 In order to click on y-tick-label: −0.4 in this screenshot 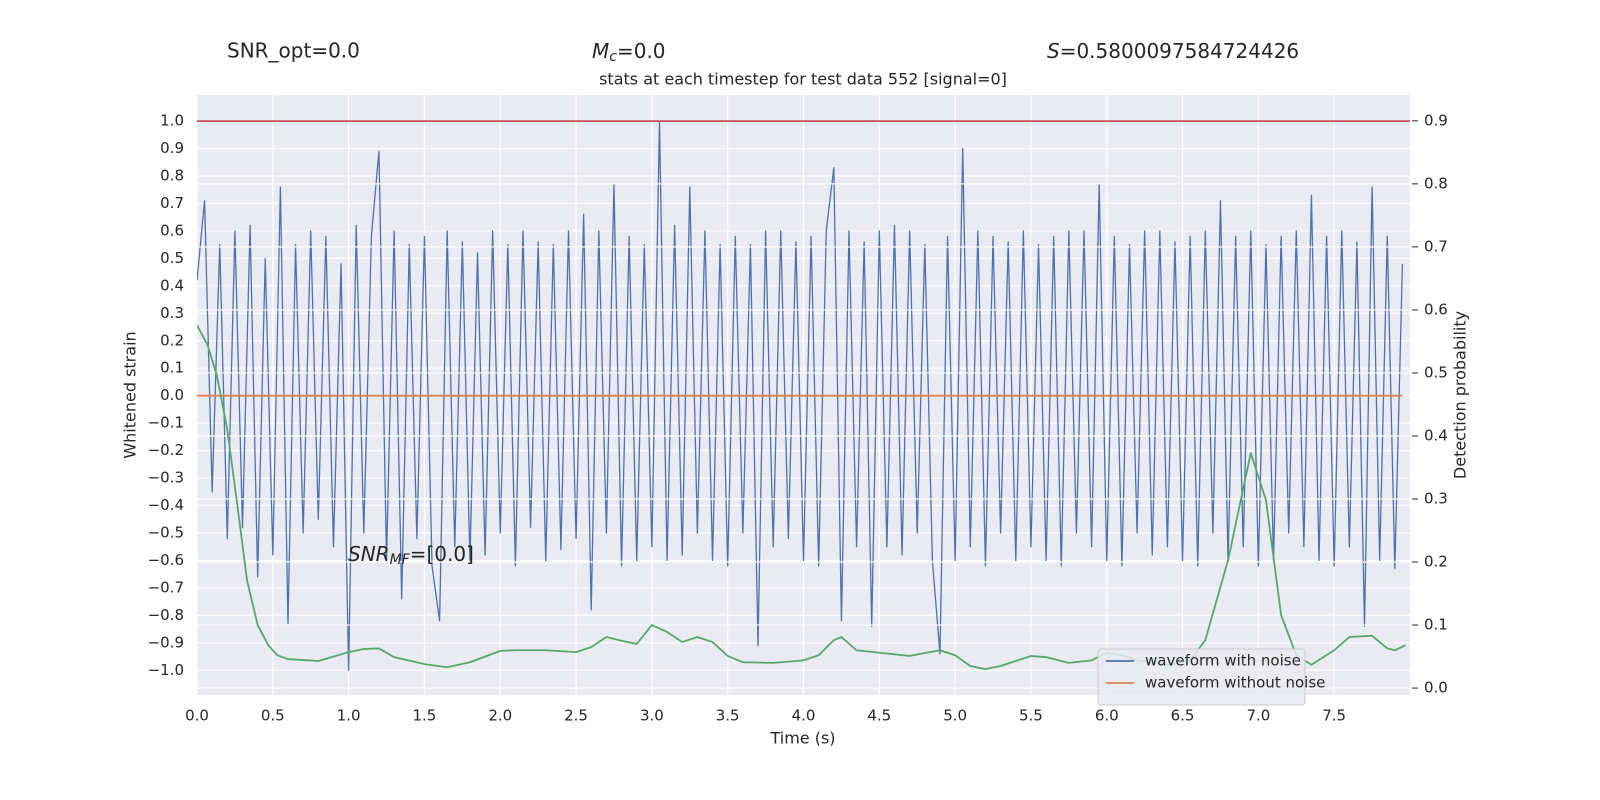, I will do `click(166, 505)`.